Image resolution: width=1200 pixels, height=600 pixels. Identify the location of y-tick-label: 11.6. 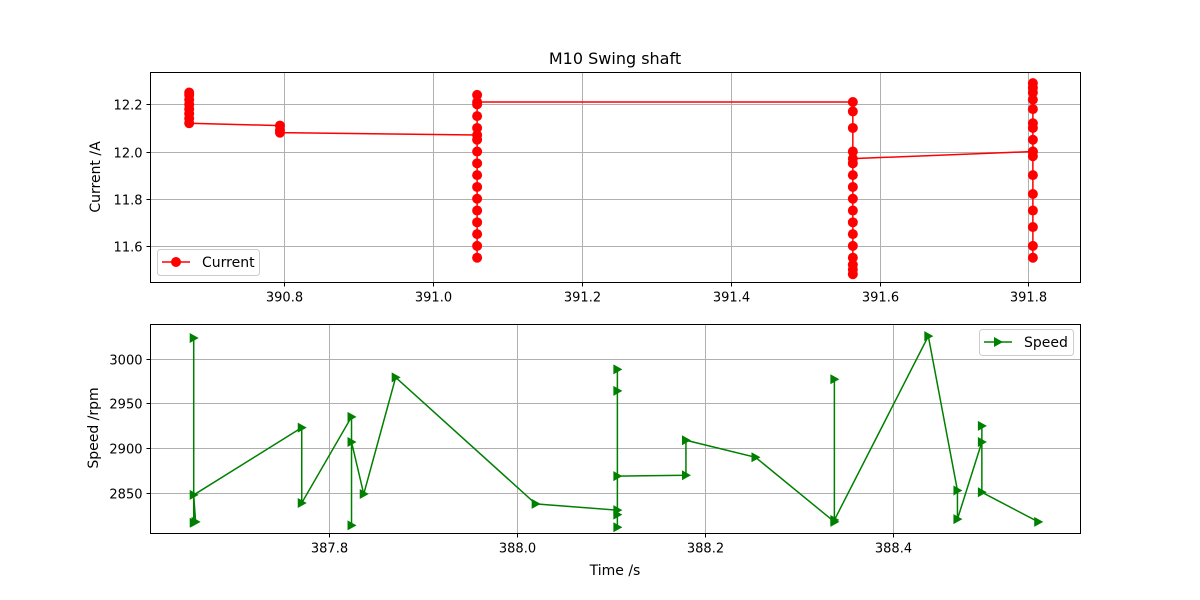
(128, 248).